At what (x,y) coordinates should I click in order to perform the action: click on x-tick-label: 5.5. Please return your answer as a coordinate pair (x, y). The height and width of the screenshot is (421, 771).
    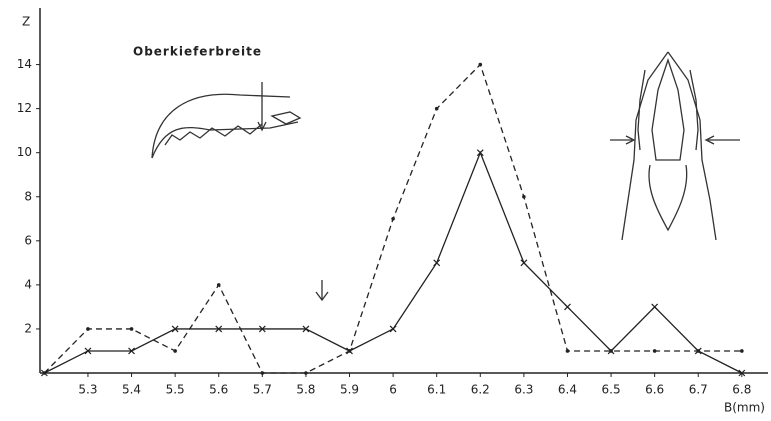
    Looking at the image, I should click on (175, 390).